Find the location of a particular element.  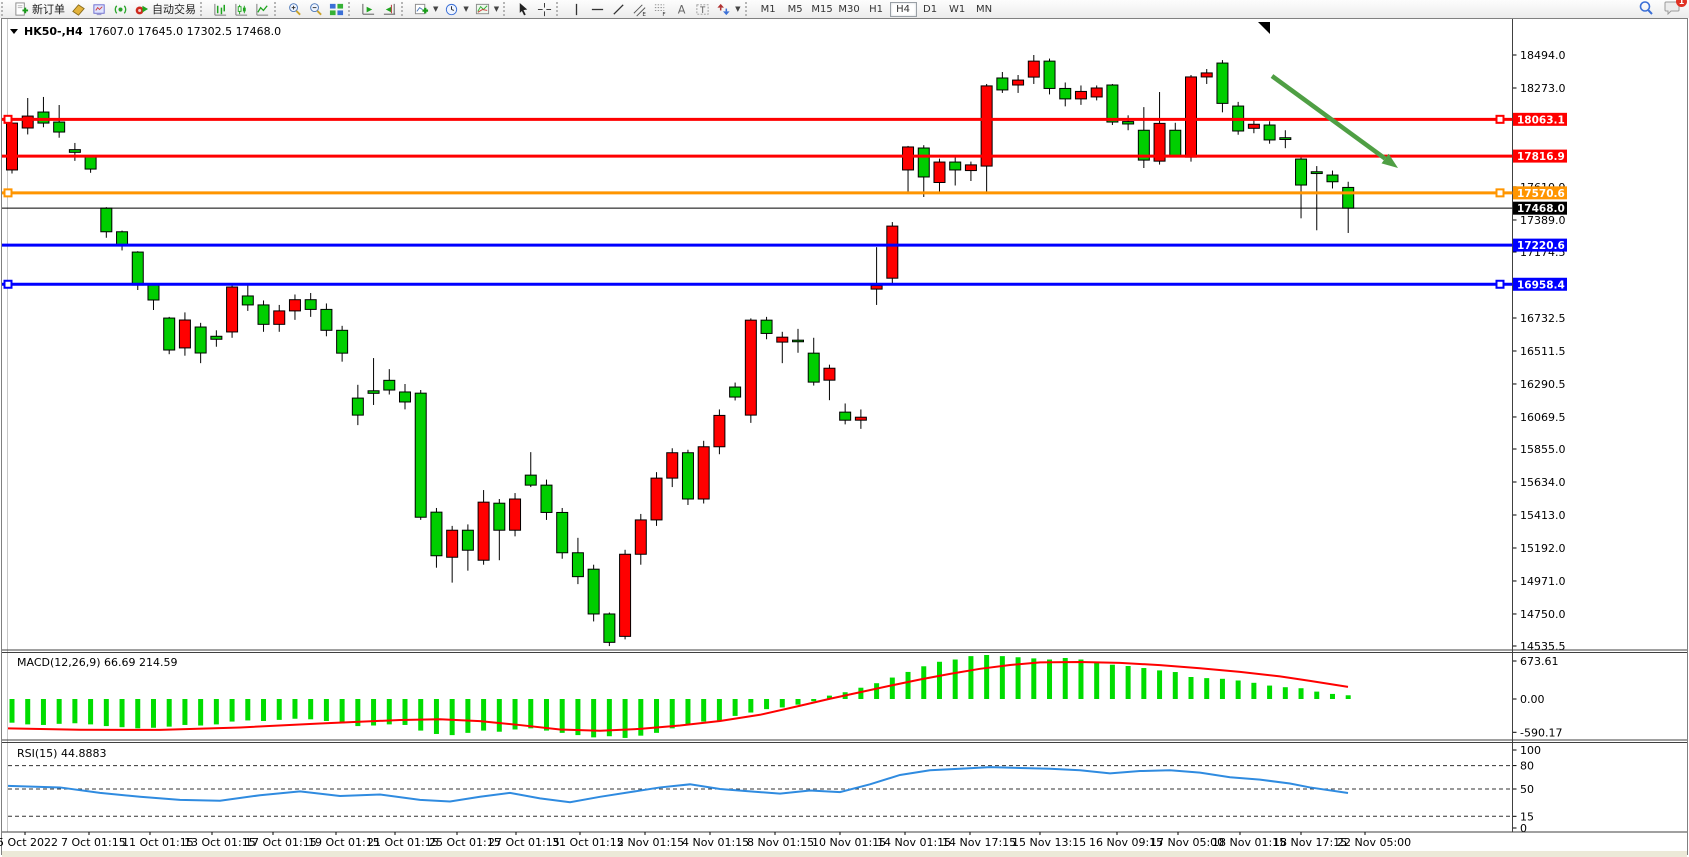

crosshair-button is located at coordinates (544, 9).